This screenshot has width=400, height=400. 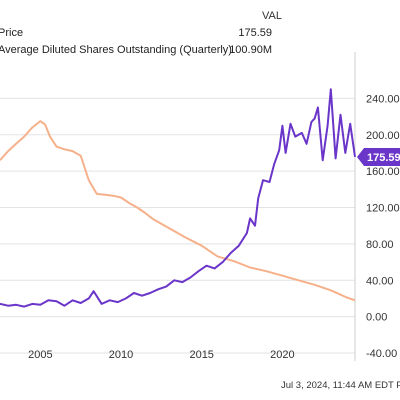 I want to click on legend-header: VAL, so click(x=272, y=16).